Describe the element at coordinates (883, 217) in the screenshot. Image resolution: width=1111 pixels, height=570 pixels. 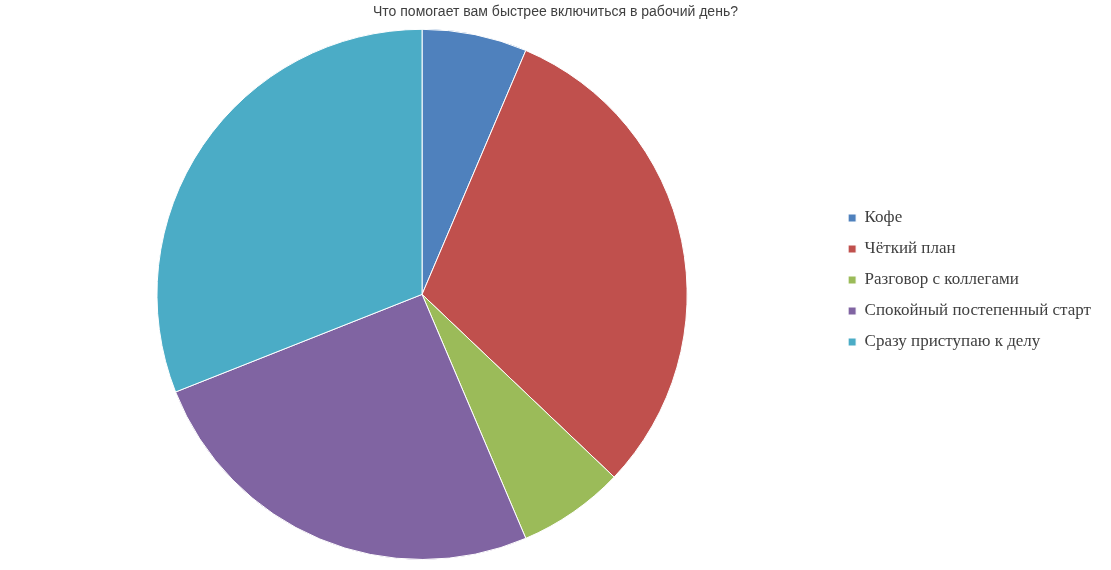
I see `legend-label: Кофе` at that location.